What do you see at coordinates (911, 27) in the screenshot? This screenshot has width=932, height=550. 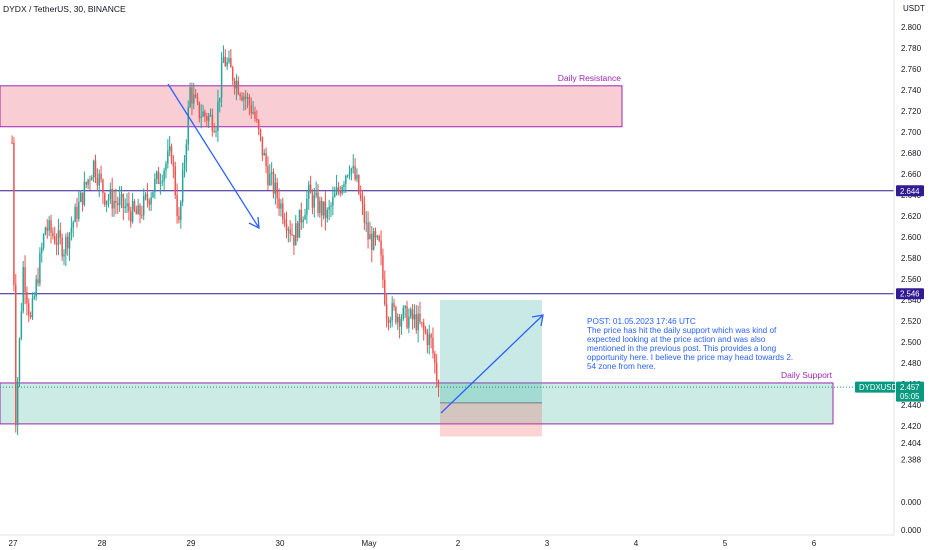 I see `price-tick: 2.800` at bounding box center [911, 27].